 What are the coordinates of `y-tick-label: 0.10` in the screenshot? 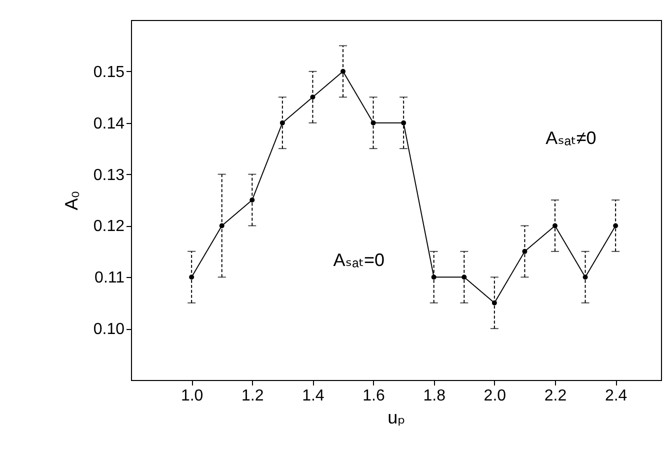 It's located at (109, 329).